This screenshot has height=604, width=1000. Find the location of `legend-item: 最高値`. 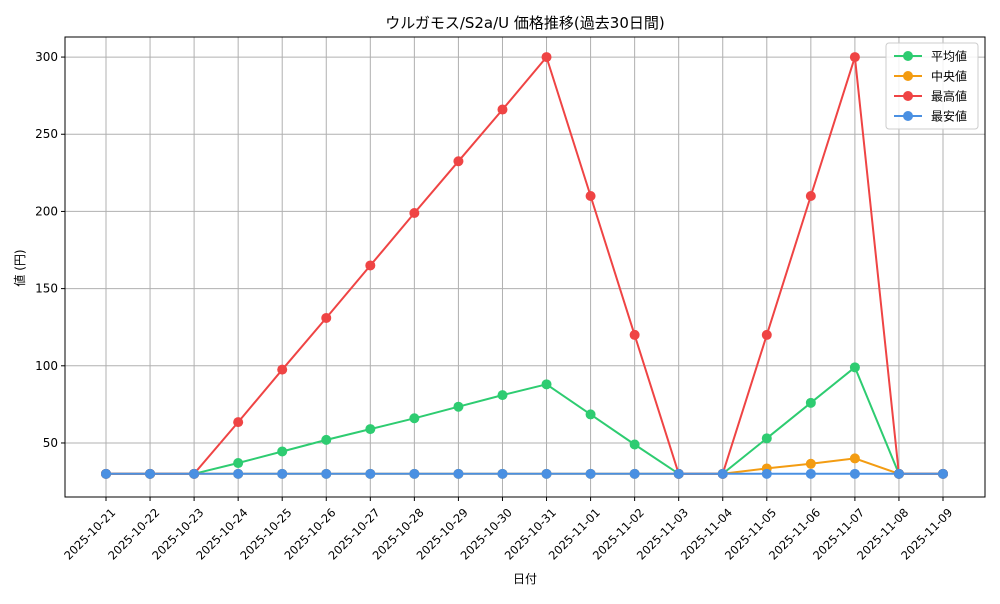

legend-item: 最高値 is located at coordinates (930, 96).